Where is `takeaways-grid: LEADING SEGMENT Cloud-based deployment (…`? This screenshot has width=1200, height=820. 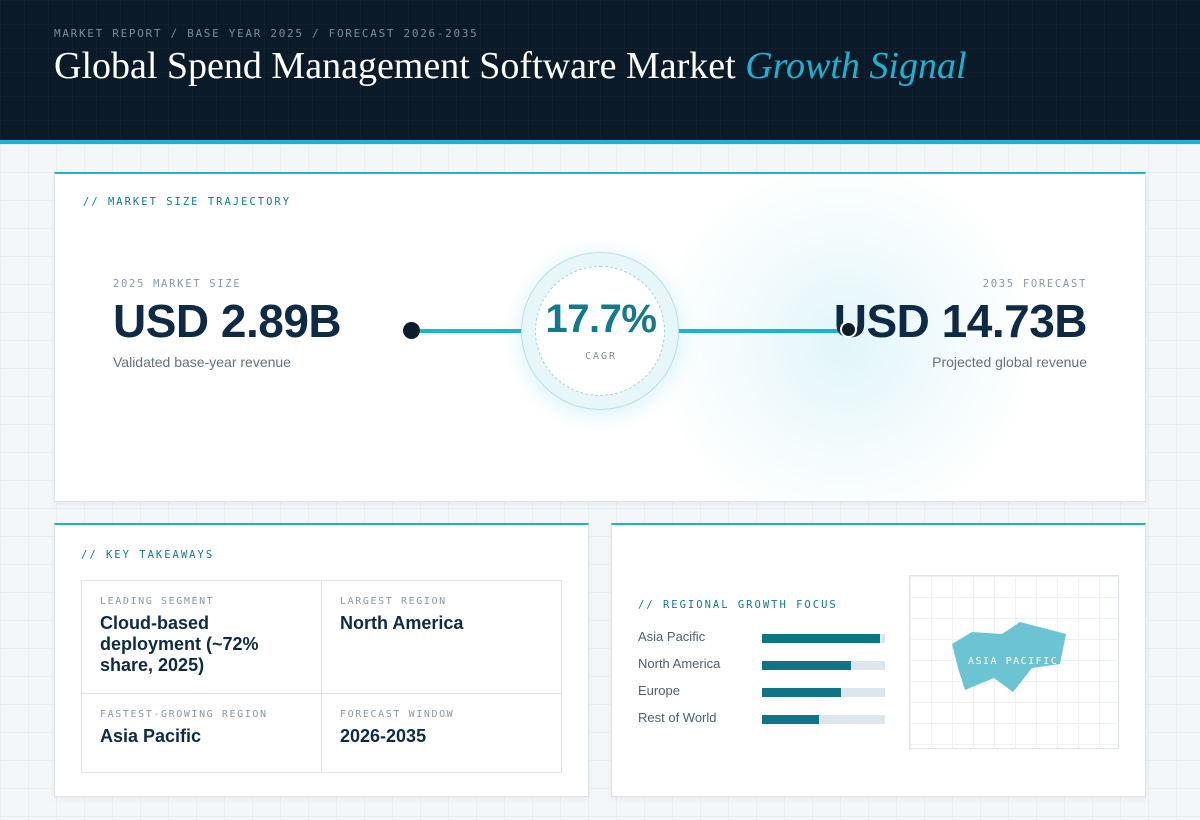
takeaways-grid: LEADING SEGMENT Cloud-based deployment (… is located at coordinates (321, 676).